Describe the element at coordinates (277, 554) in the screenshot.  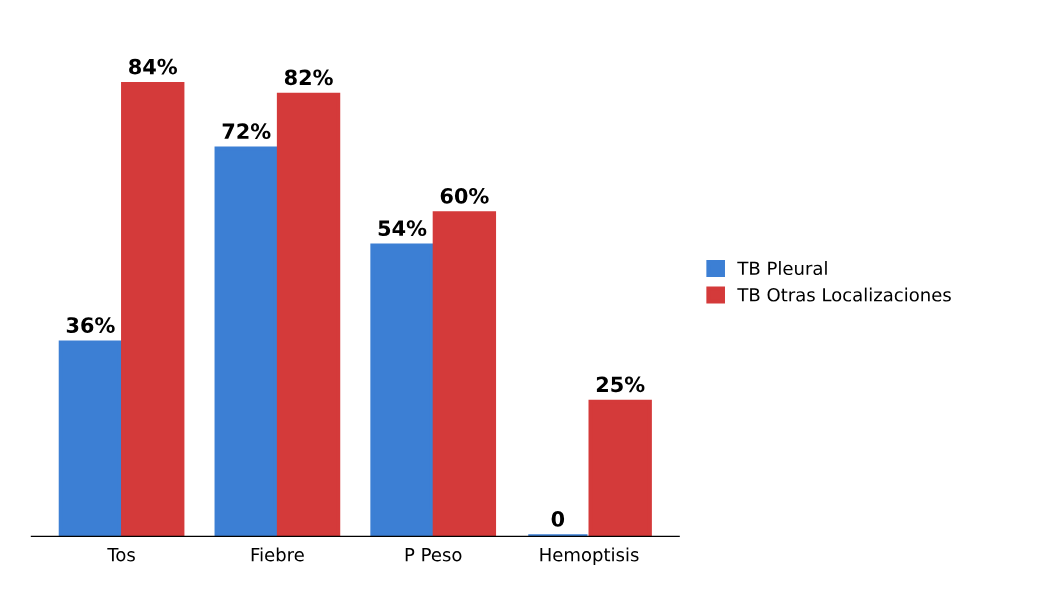
I see `x-tick-label: Fiebre` at that location.